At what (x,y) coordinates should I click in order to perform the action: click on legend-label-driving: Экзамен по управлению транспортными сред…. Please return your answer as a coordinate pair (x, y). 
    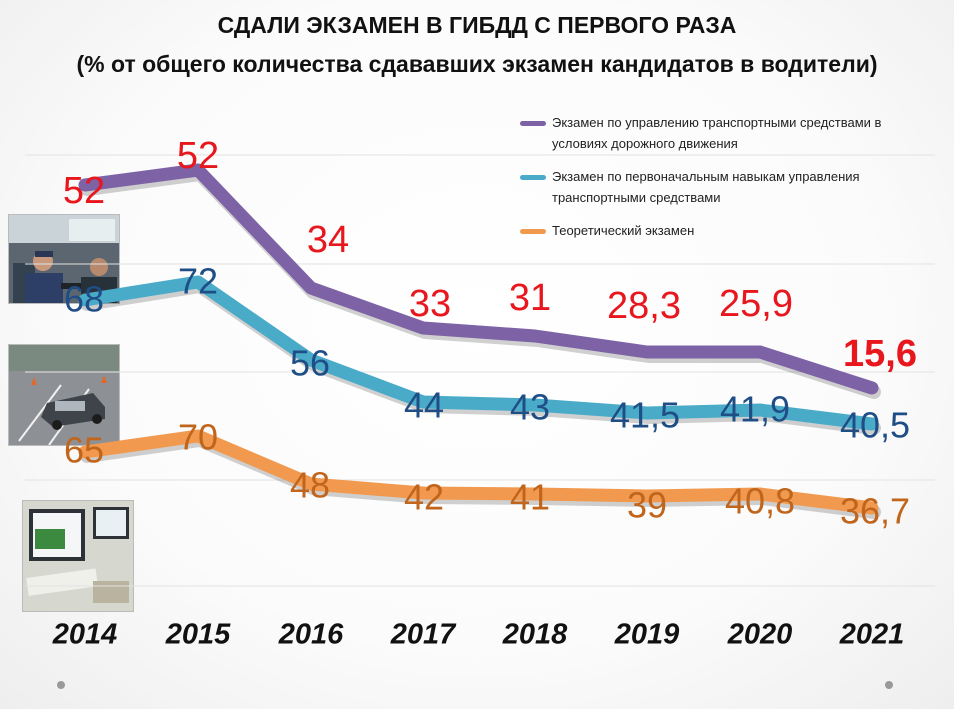
    Looking at the image, I should click on (717, 133).